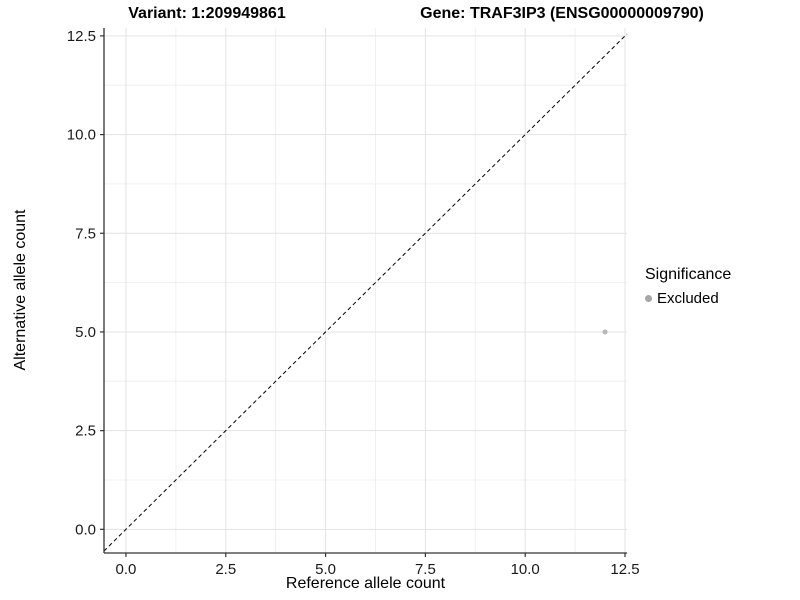  I want to click on y-axis-title: Alternative allele count, so click(20, 290).